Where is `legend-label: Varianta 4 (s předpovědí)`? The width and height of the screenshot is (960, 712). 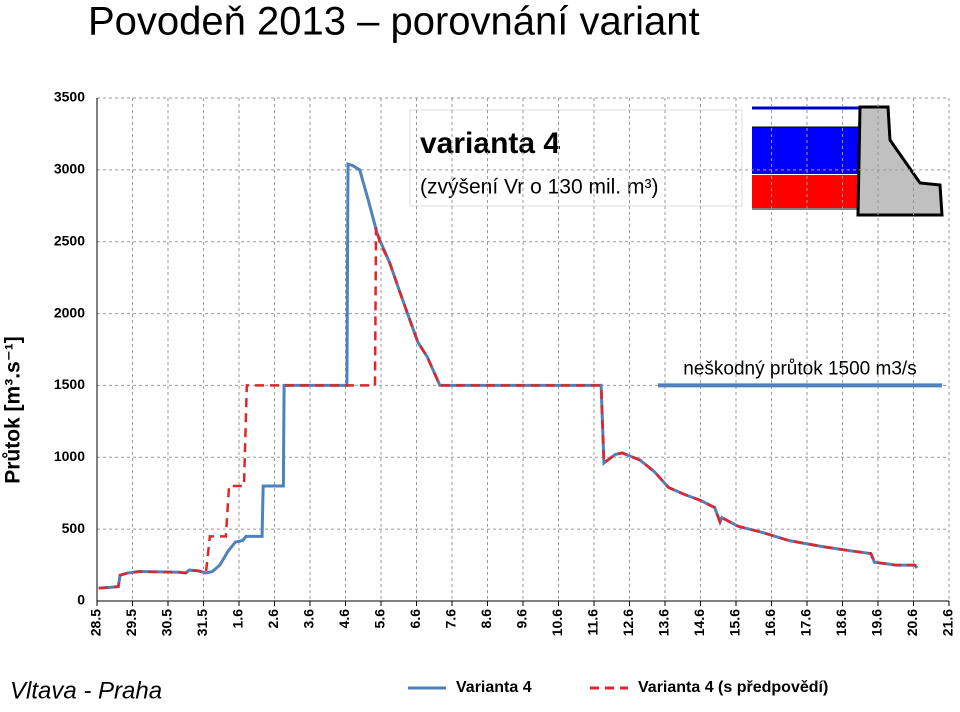
legend-label: Varianta 4 (s předpovědí) is located at coordinates (733, 687).